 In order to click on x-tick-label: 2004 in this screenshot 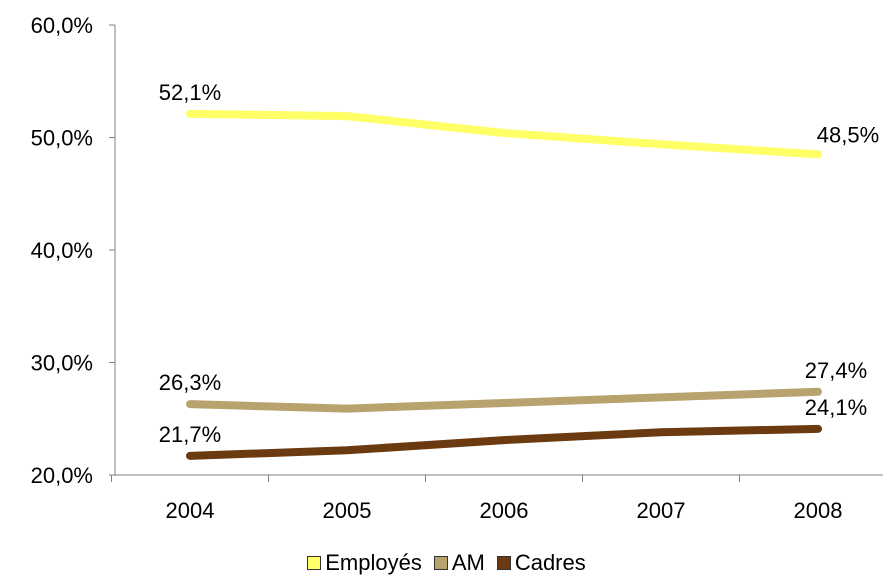, I will do `click(190, 510)`.